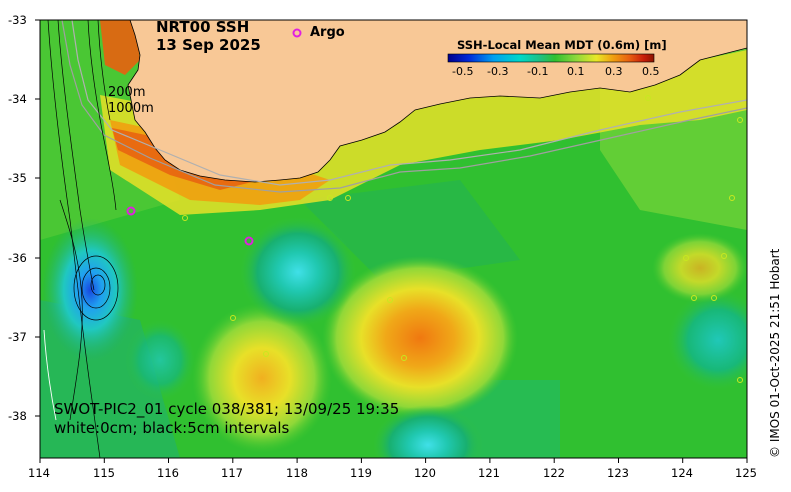 The image size is (791, 492). I want to click on colorbar-tick: 0.5, so click(651, 71).